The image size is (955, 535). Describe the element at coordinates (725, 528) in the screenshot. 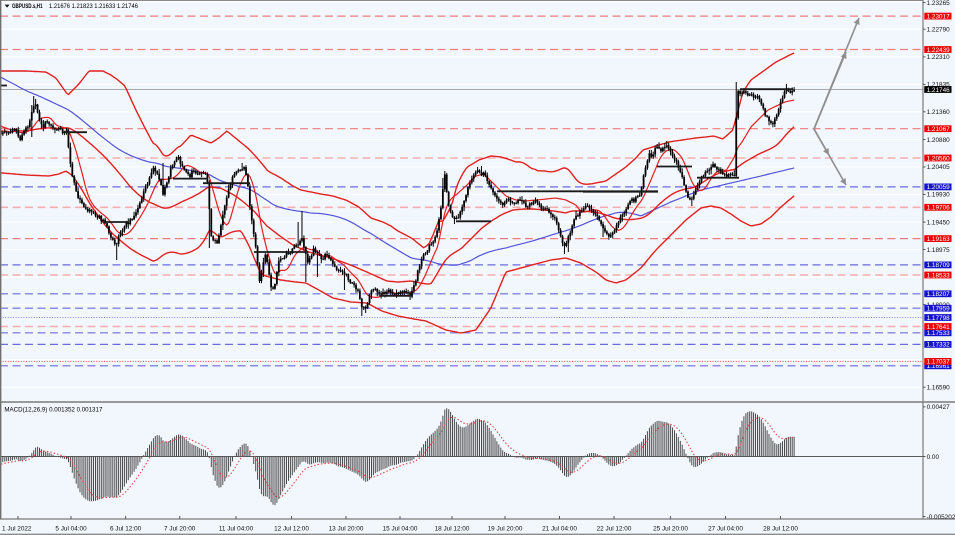

I see `svg-text: 27 Jul 04:00` at that location.